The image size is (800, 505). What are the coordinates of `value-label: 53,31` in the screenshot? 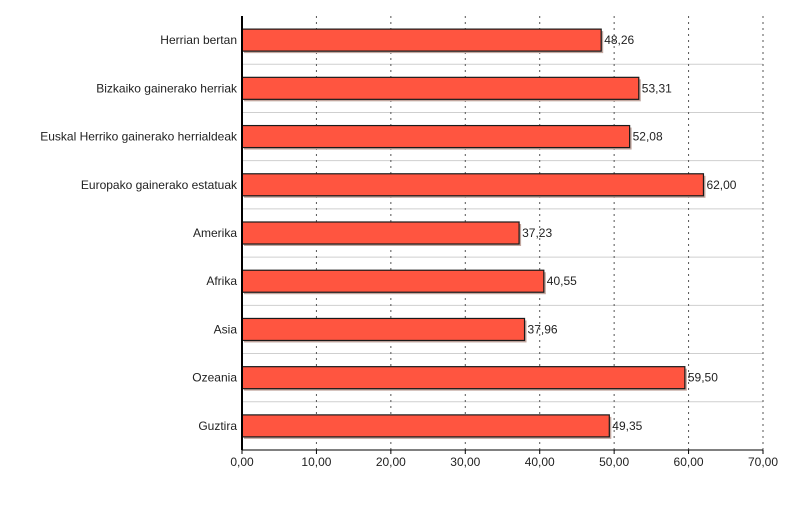 It's located at (657, 88).